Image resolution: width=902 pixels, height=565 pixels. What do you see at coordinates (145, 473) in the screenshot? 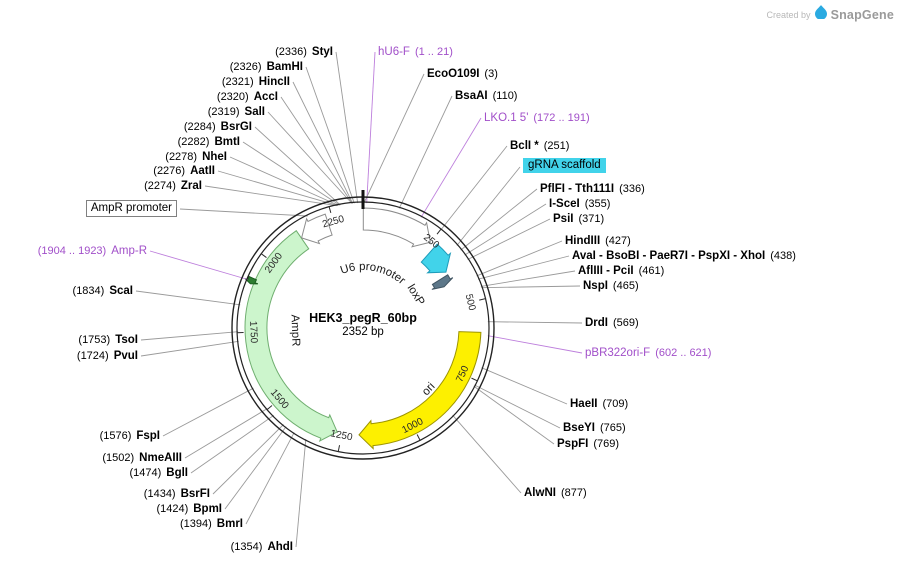
I see `label-position: (1474)` at bounding box center [145, 473].